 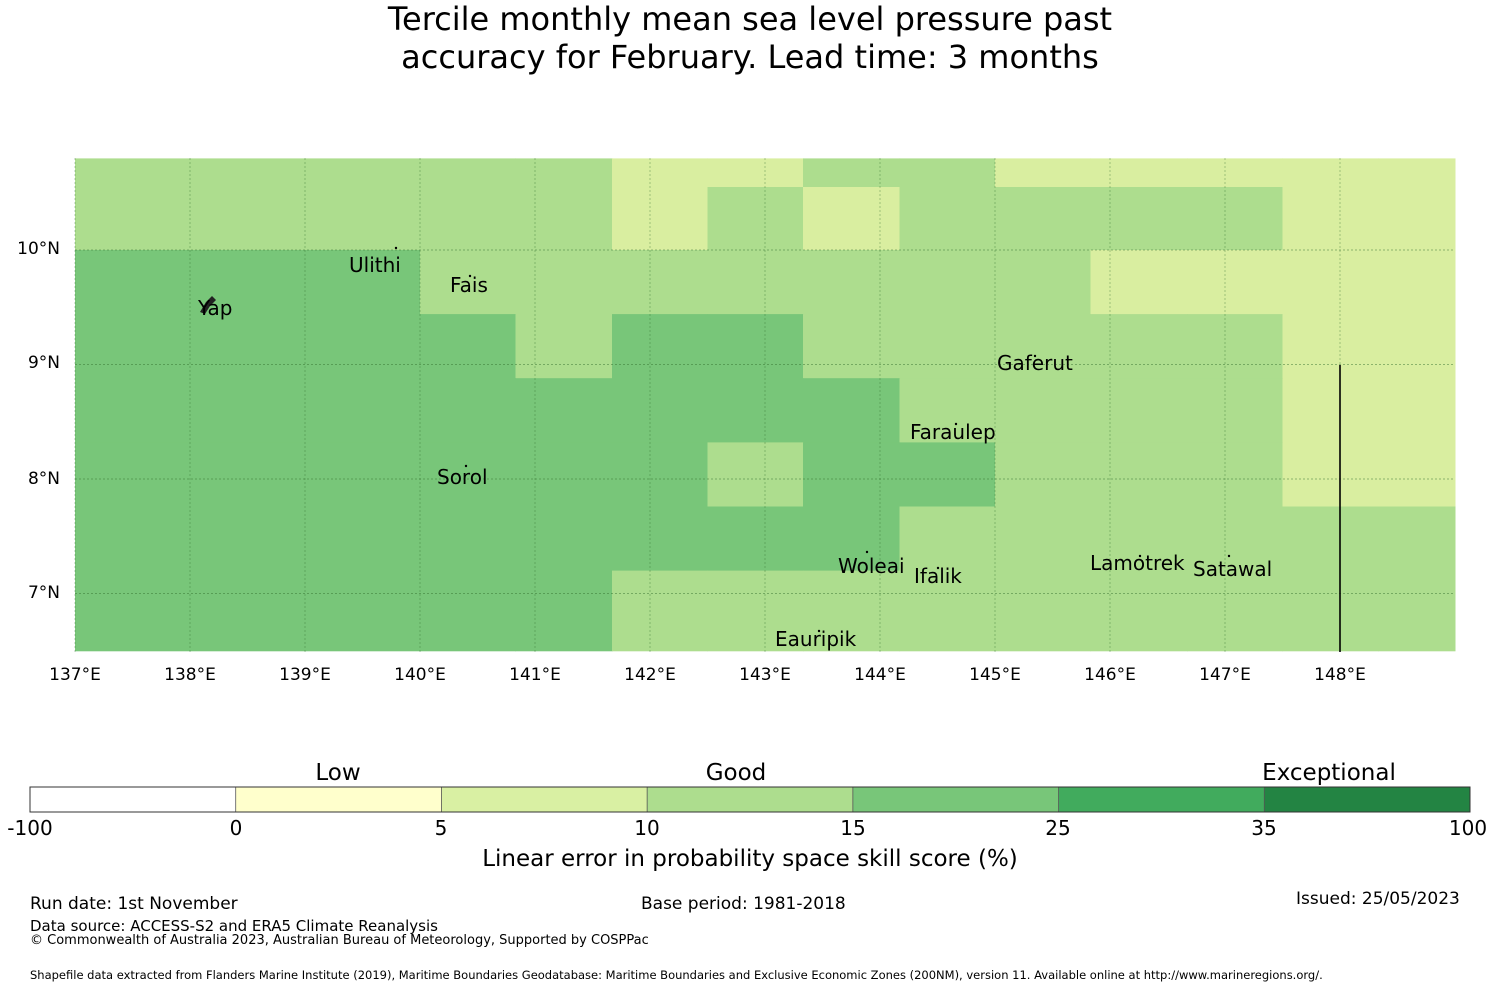 I want to click on lat-label-10n: 10°N, so click(x=38, y=249).